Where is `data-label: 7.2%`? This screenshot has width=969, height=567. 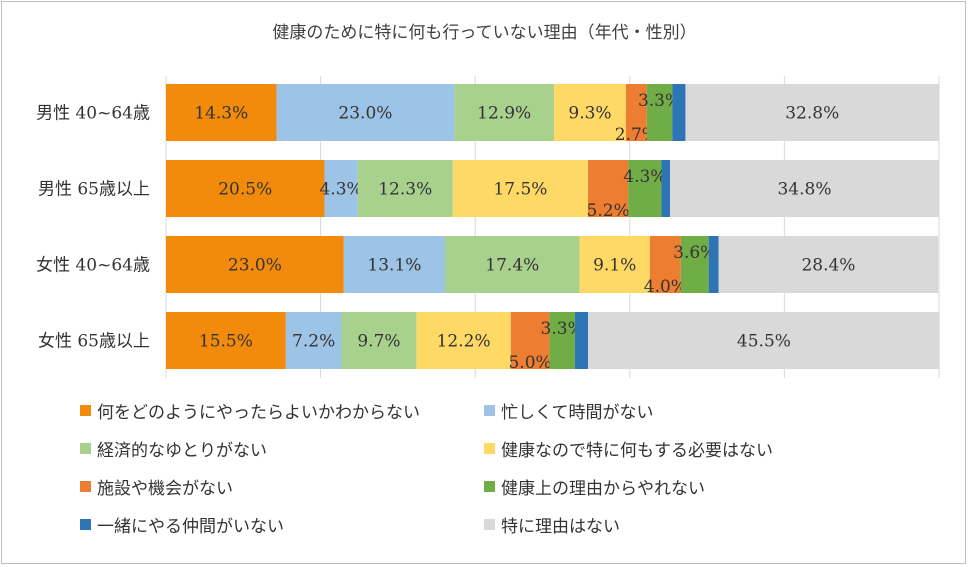 data-label: 7.2% is located at coordinates (313, 342).